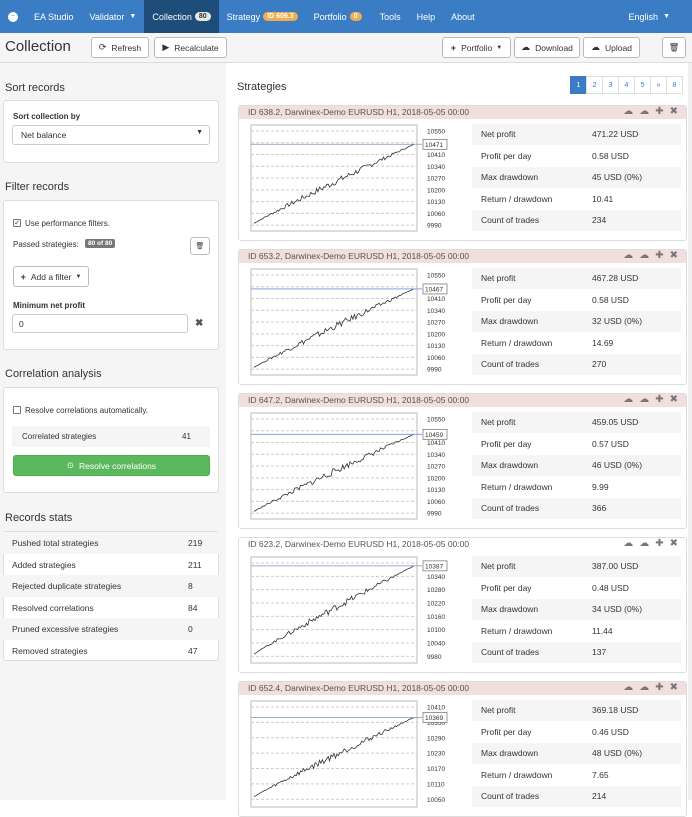 This screenshot has width=692, height=817. What do you see at coordinates (463, 16) in the screenshot?
I see `nav-about: About` at bounding box center [463, 16].